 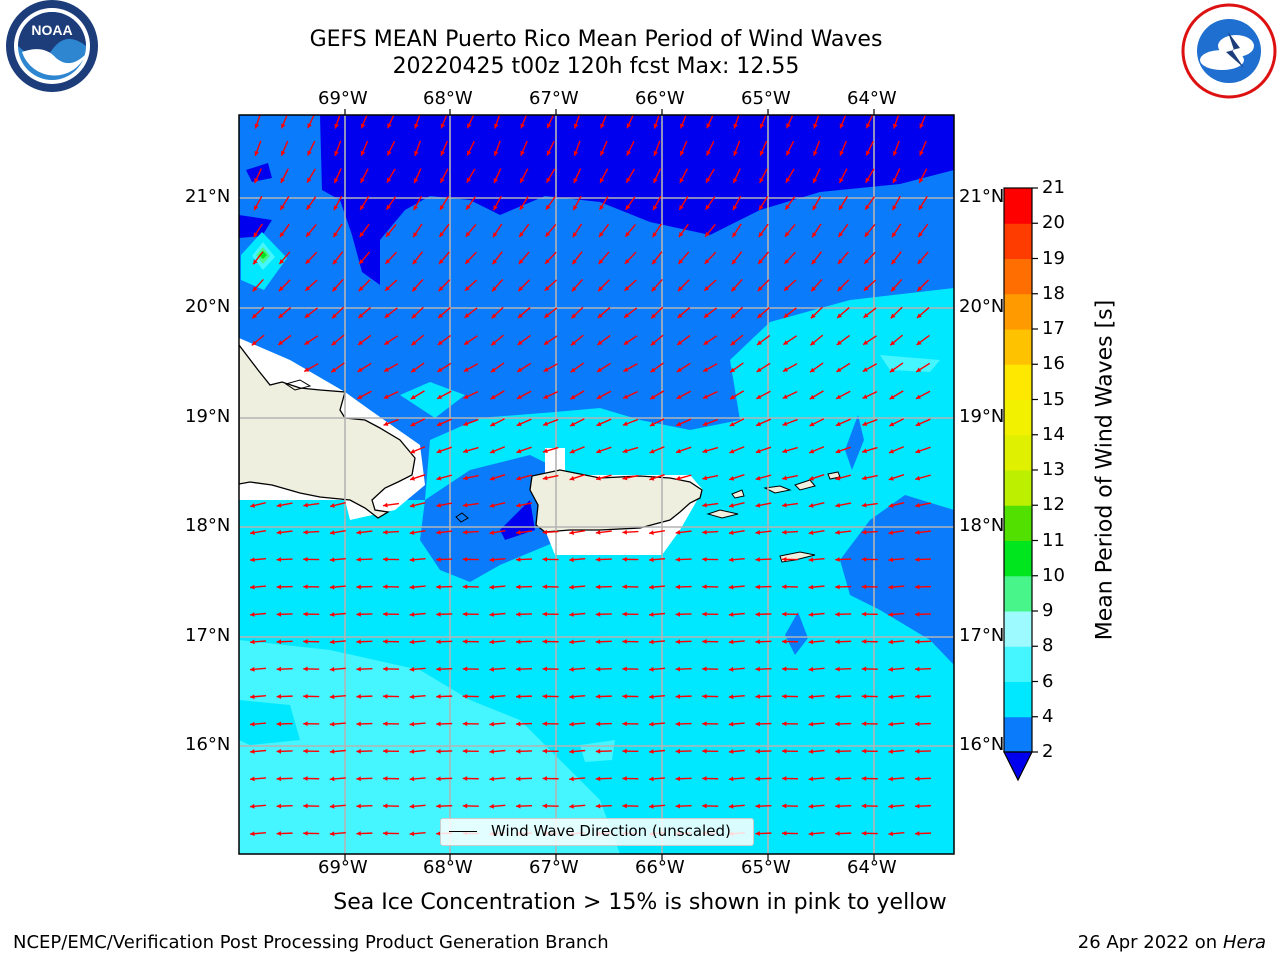 What do you see at coordinates (805, 485) in the screenshot?
I see `island-tortola` at bounding box center [805, 485].